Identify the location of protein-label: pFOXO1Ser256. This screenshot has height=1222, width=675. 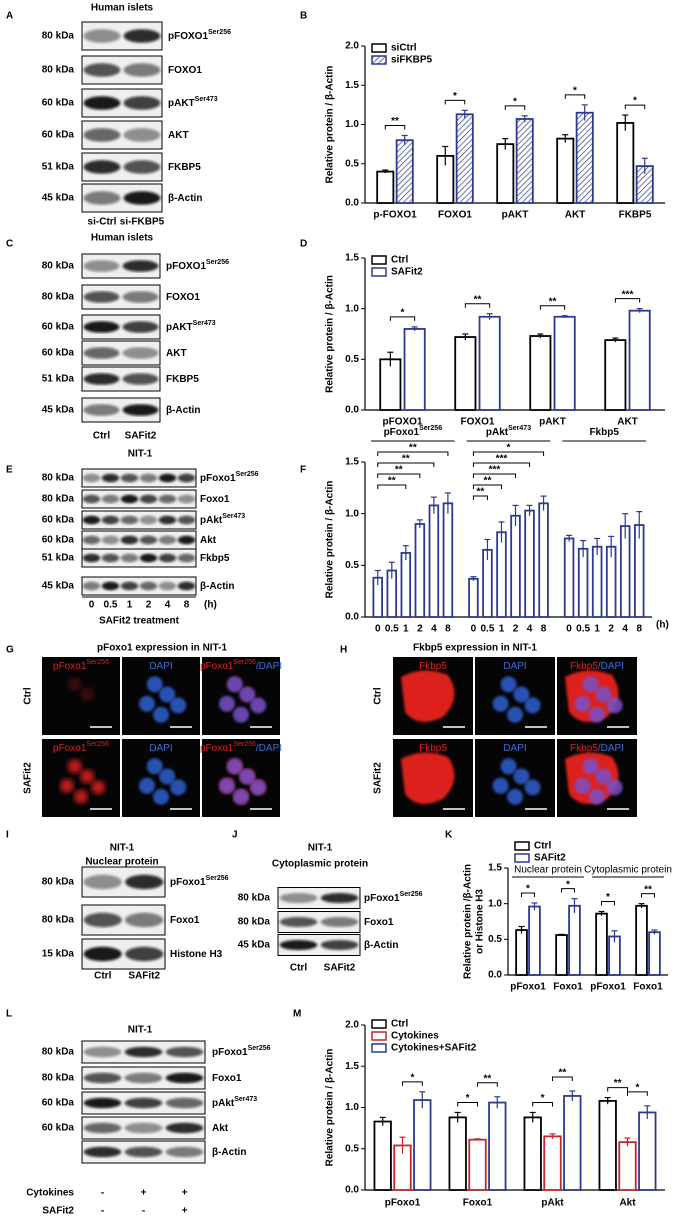
(199, 35).